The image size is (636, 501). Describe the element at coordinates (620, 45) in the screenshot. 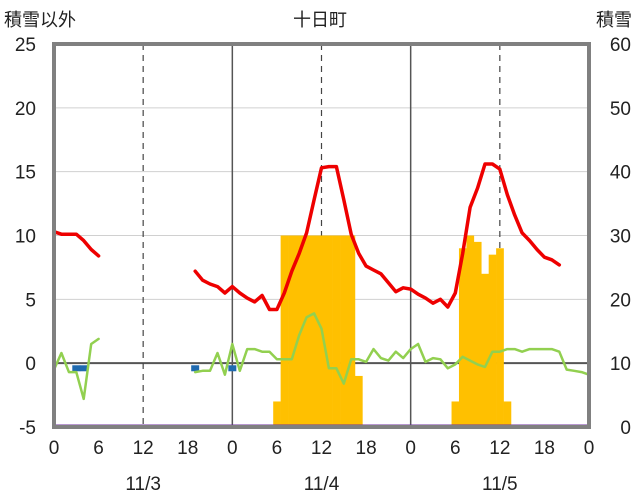

I see `right-tick-label: 60` at that location.